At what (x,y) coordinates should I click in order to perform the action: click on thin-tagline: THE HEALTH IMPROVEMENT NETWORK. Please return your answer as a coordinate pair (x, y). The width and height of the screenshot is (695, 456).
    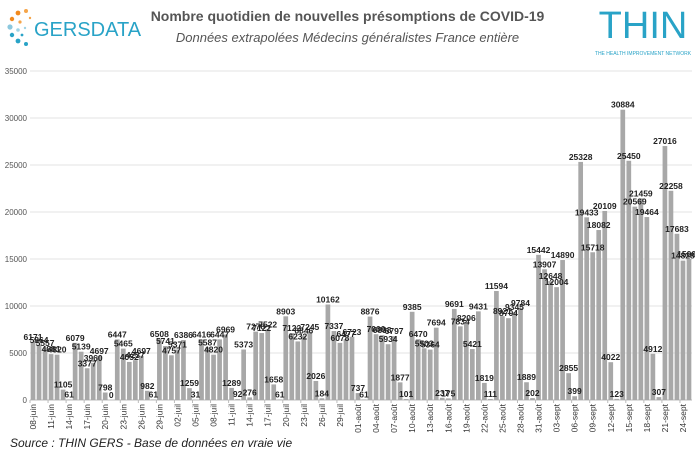
    Looking at the image, I should click on (643, 54).